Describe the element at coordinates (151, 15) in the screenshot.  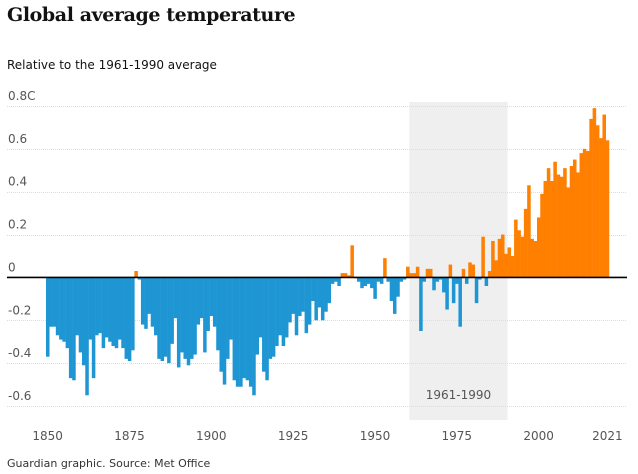
I see `chart-title: Global average temperature` at that location.